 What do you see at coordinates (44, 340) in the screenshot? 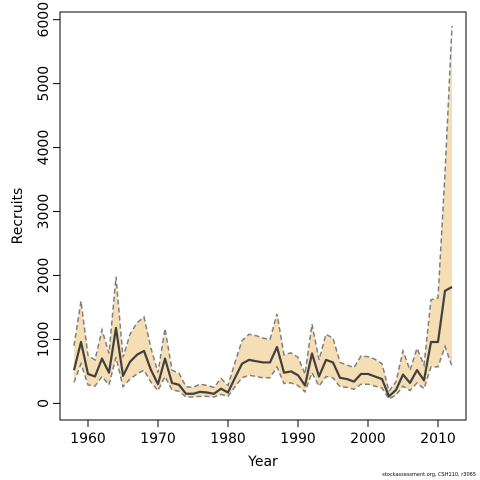
I see `y-tick-label: 1000` at bounding box center [44, 340].